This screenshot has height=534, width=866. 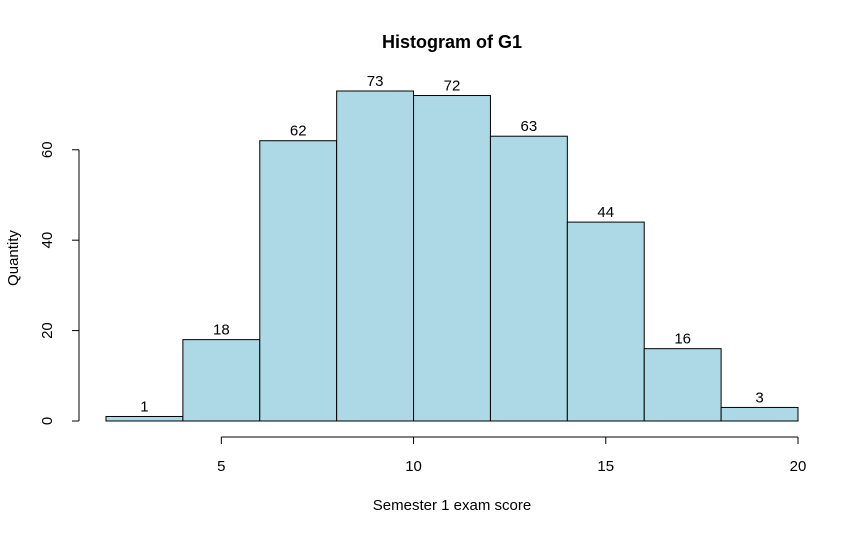 What do you see at coordinates (452, 86) in the screenshot?
I see `bar-value-label: 72` at bounding box center [452, 86].